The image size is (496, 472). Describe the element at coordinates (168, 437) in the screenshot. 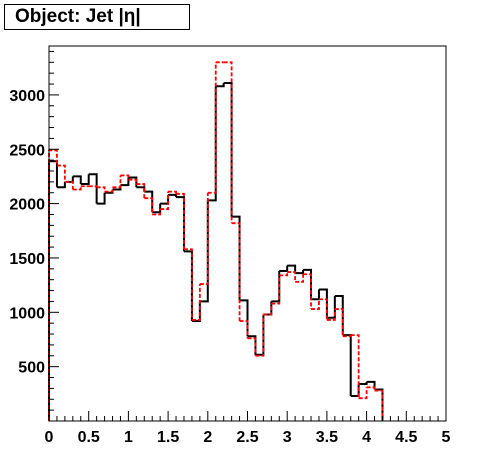

I see `x-tick-label: 1.5` at that location.